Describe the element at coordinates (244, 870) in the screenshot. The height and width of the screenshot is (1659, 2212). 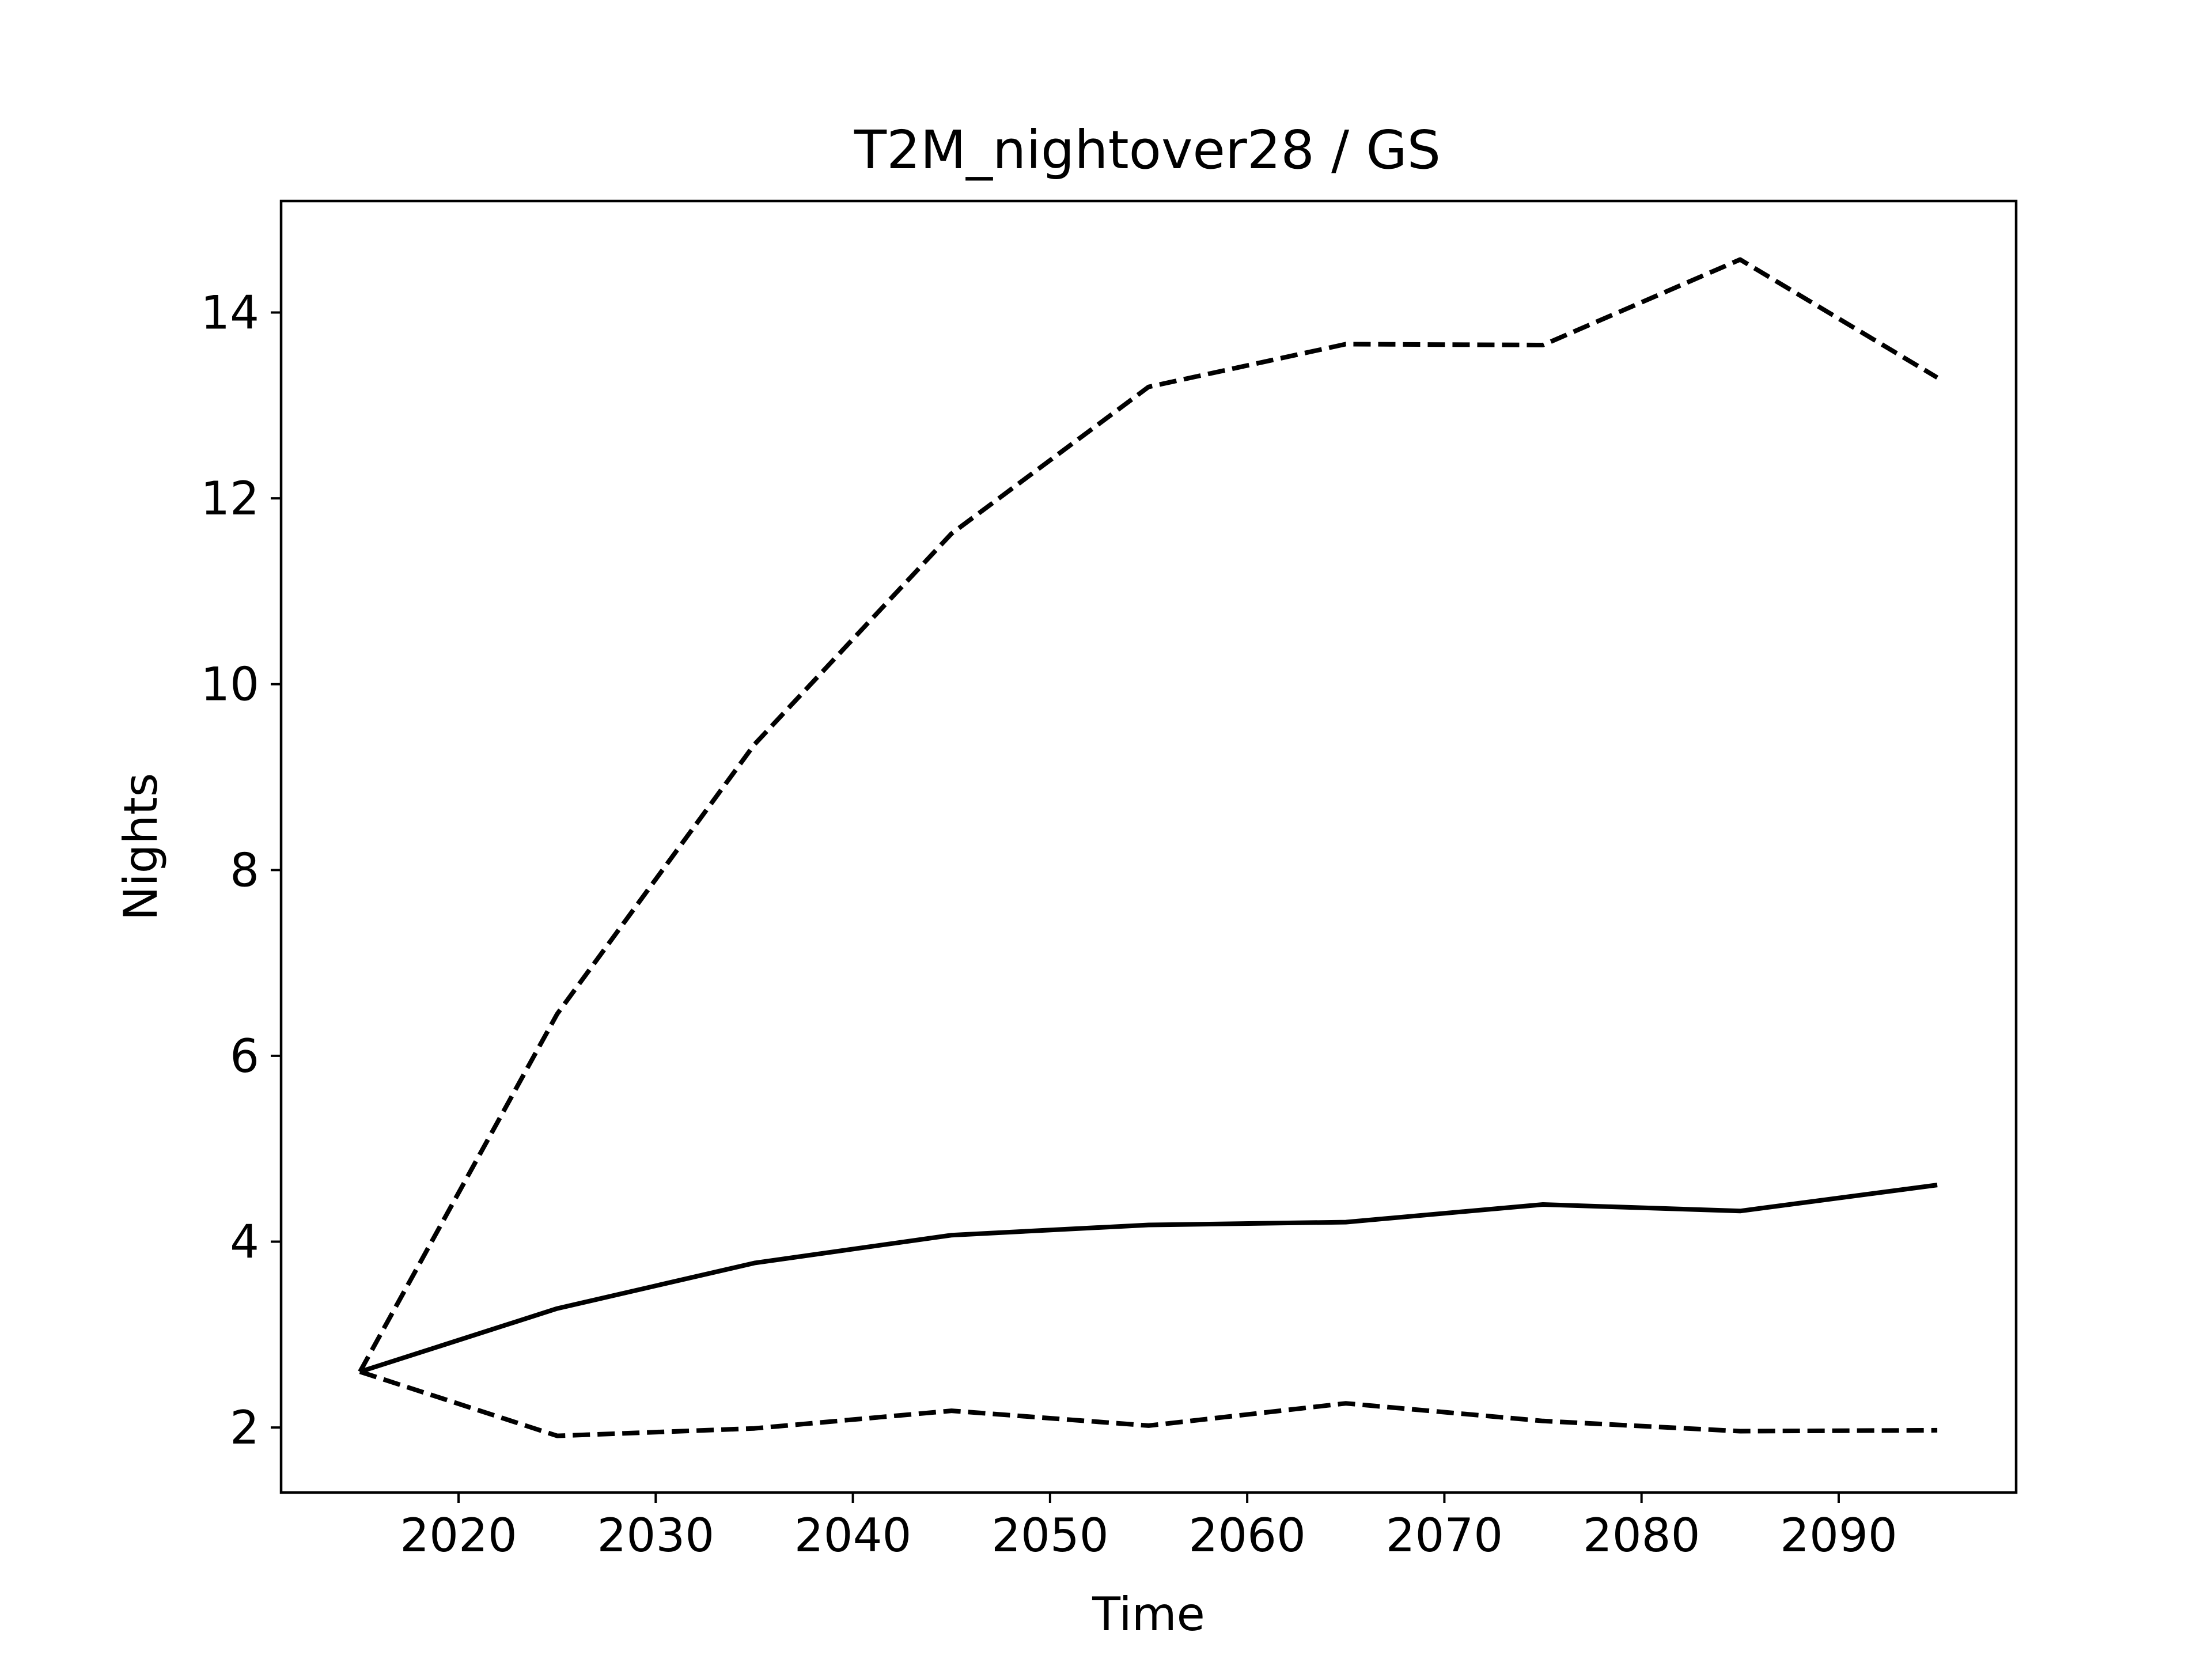
I see `y-tick-label: 8` at that location.